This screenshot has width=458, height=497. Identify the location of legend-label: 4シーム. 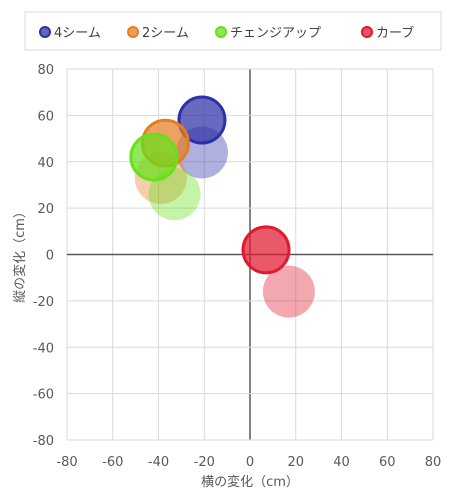
(77, 33).